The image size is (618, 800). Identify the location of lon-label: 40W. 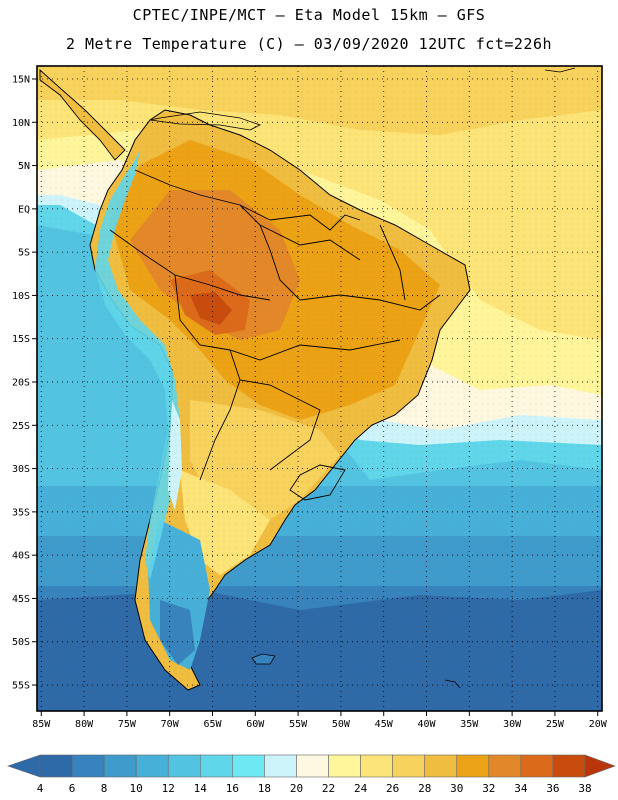
(426, 724).